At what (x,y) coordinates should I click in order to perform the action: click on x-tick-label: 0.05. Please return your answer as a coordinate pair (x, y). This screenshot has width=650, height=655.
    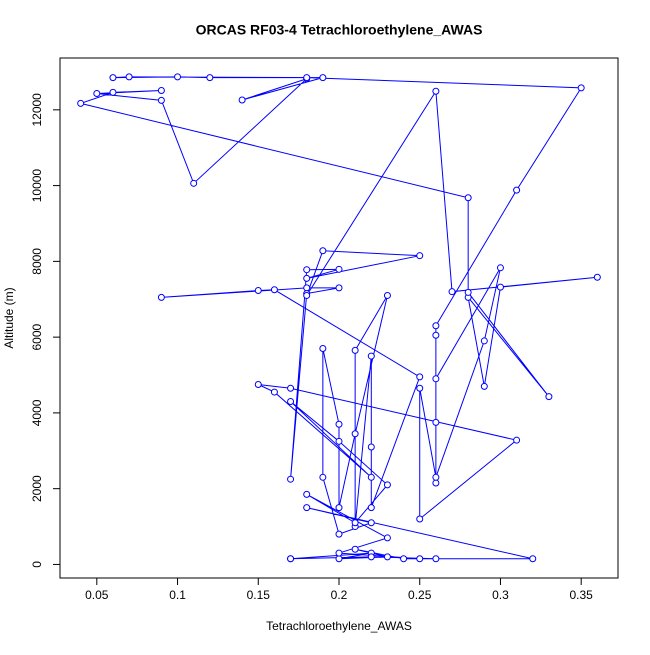
    Looking at the image, I should click on (97, 595).